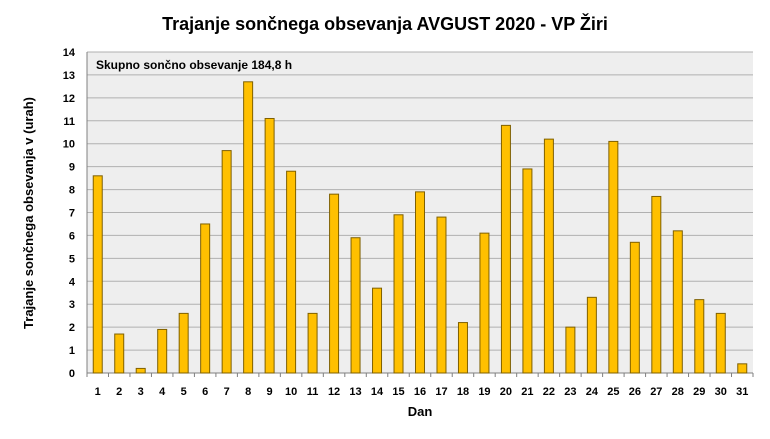 The image size is (770, 439). What do you see at coordinates (72, 259) in the screenshot?
I see `y-tick-label: 5` at bounding box center [72, 259].